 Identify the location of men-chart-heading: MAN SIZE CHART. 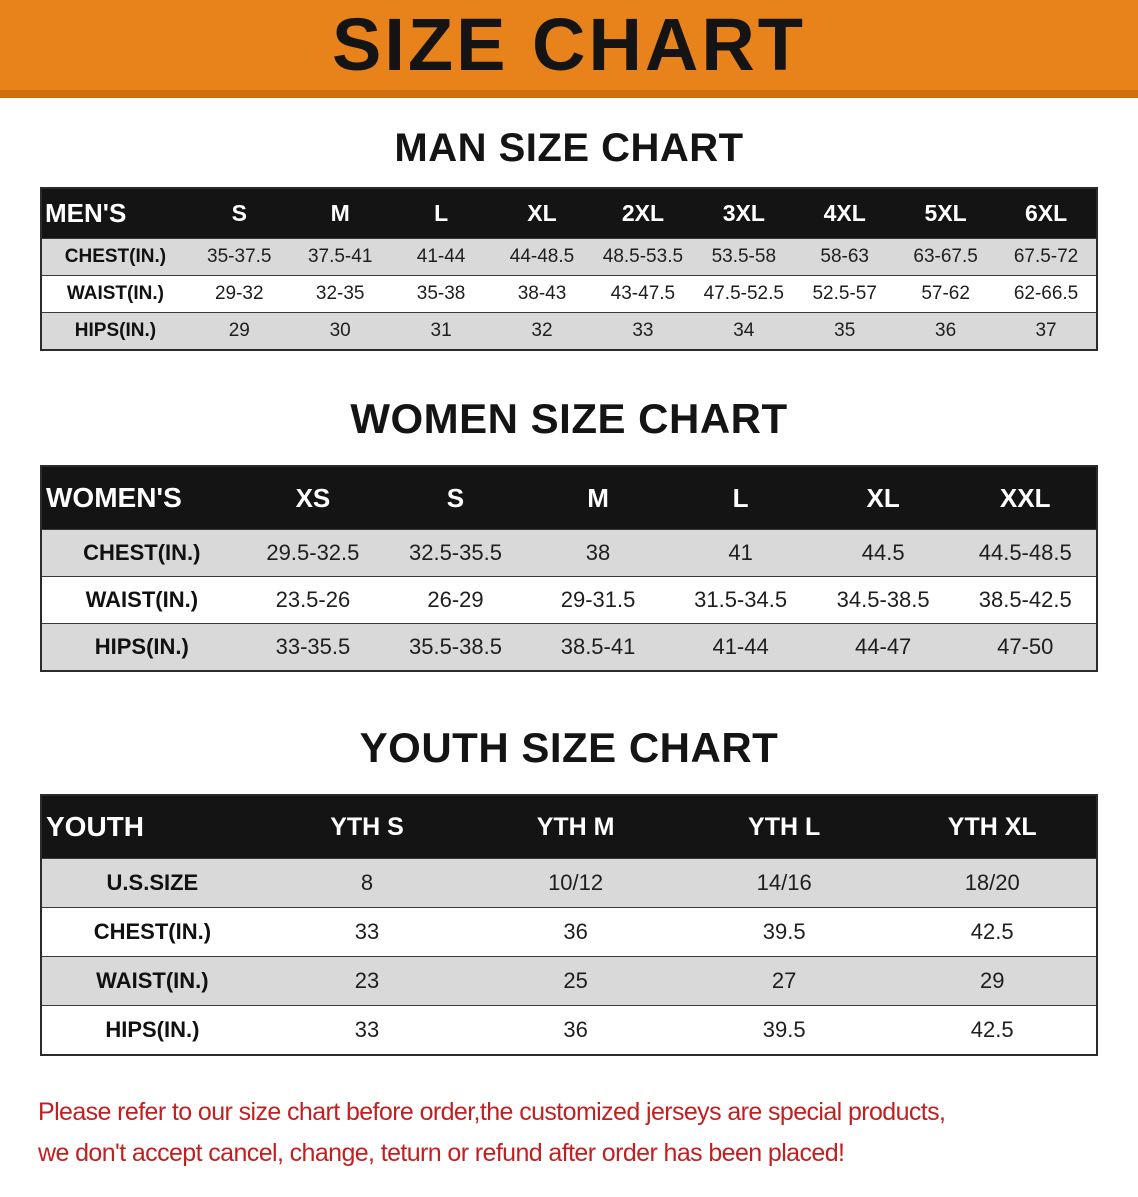
(569, 148).